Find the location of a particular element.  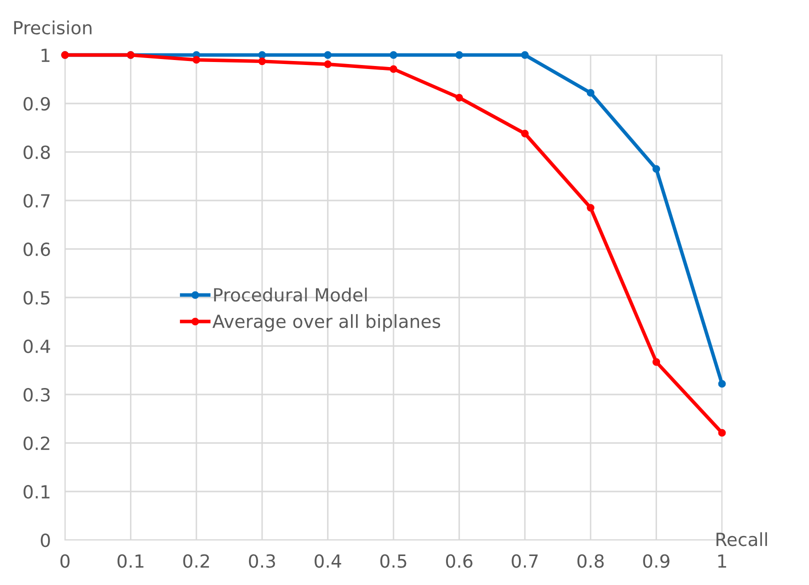

x-tick-label: 1 is located at coordinates (722, 561).